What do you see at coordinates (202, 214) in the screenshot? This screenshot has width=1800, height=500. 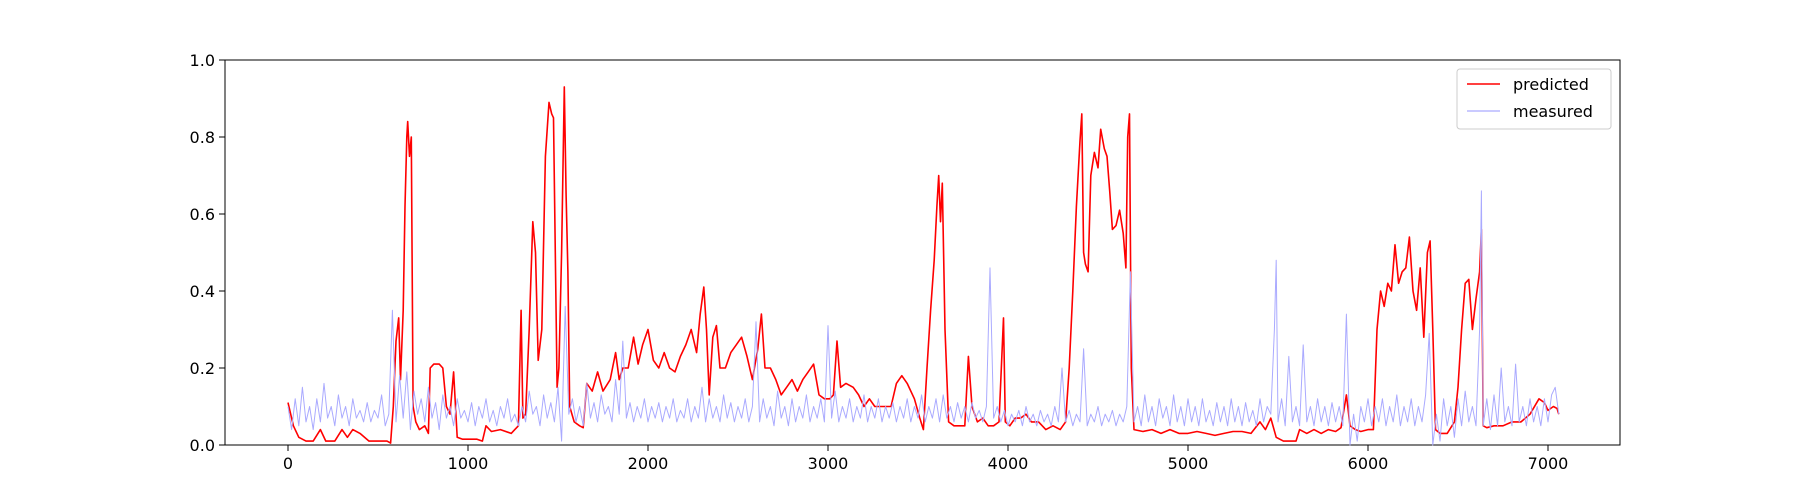 I see `y-tick-label: 0.6` at bounding box center [202, 214].